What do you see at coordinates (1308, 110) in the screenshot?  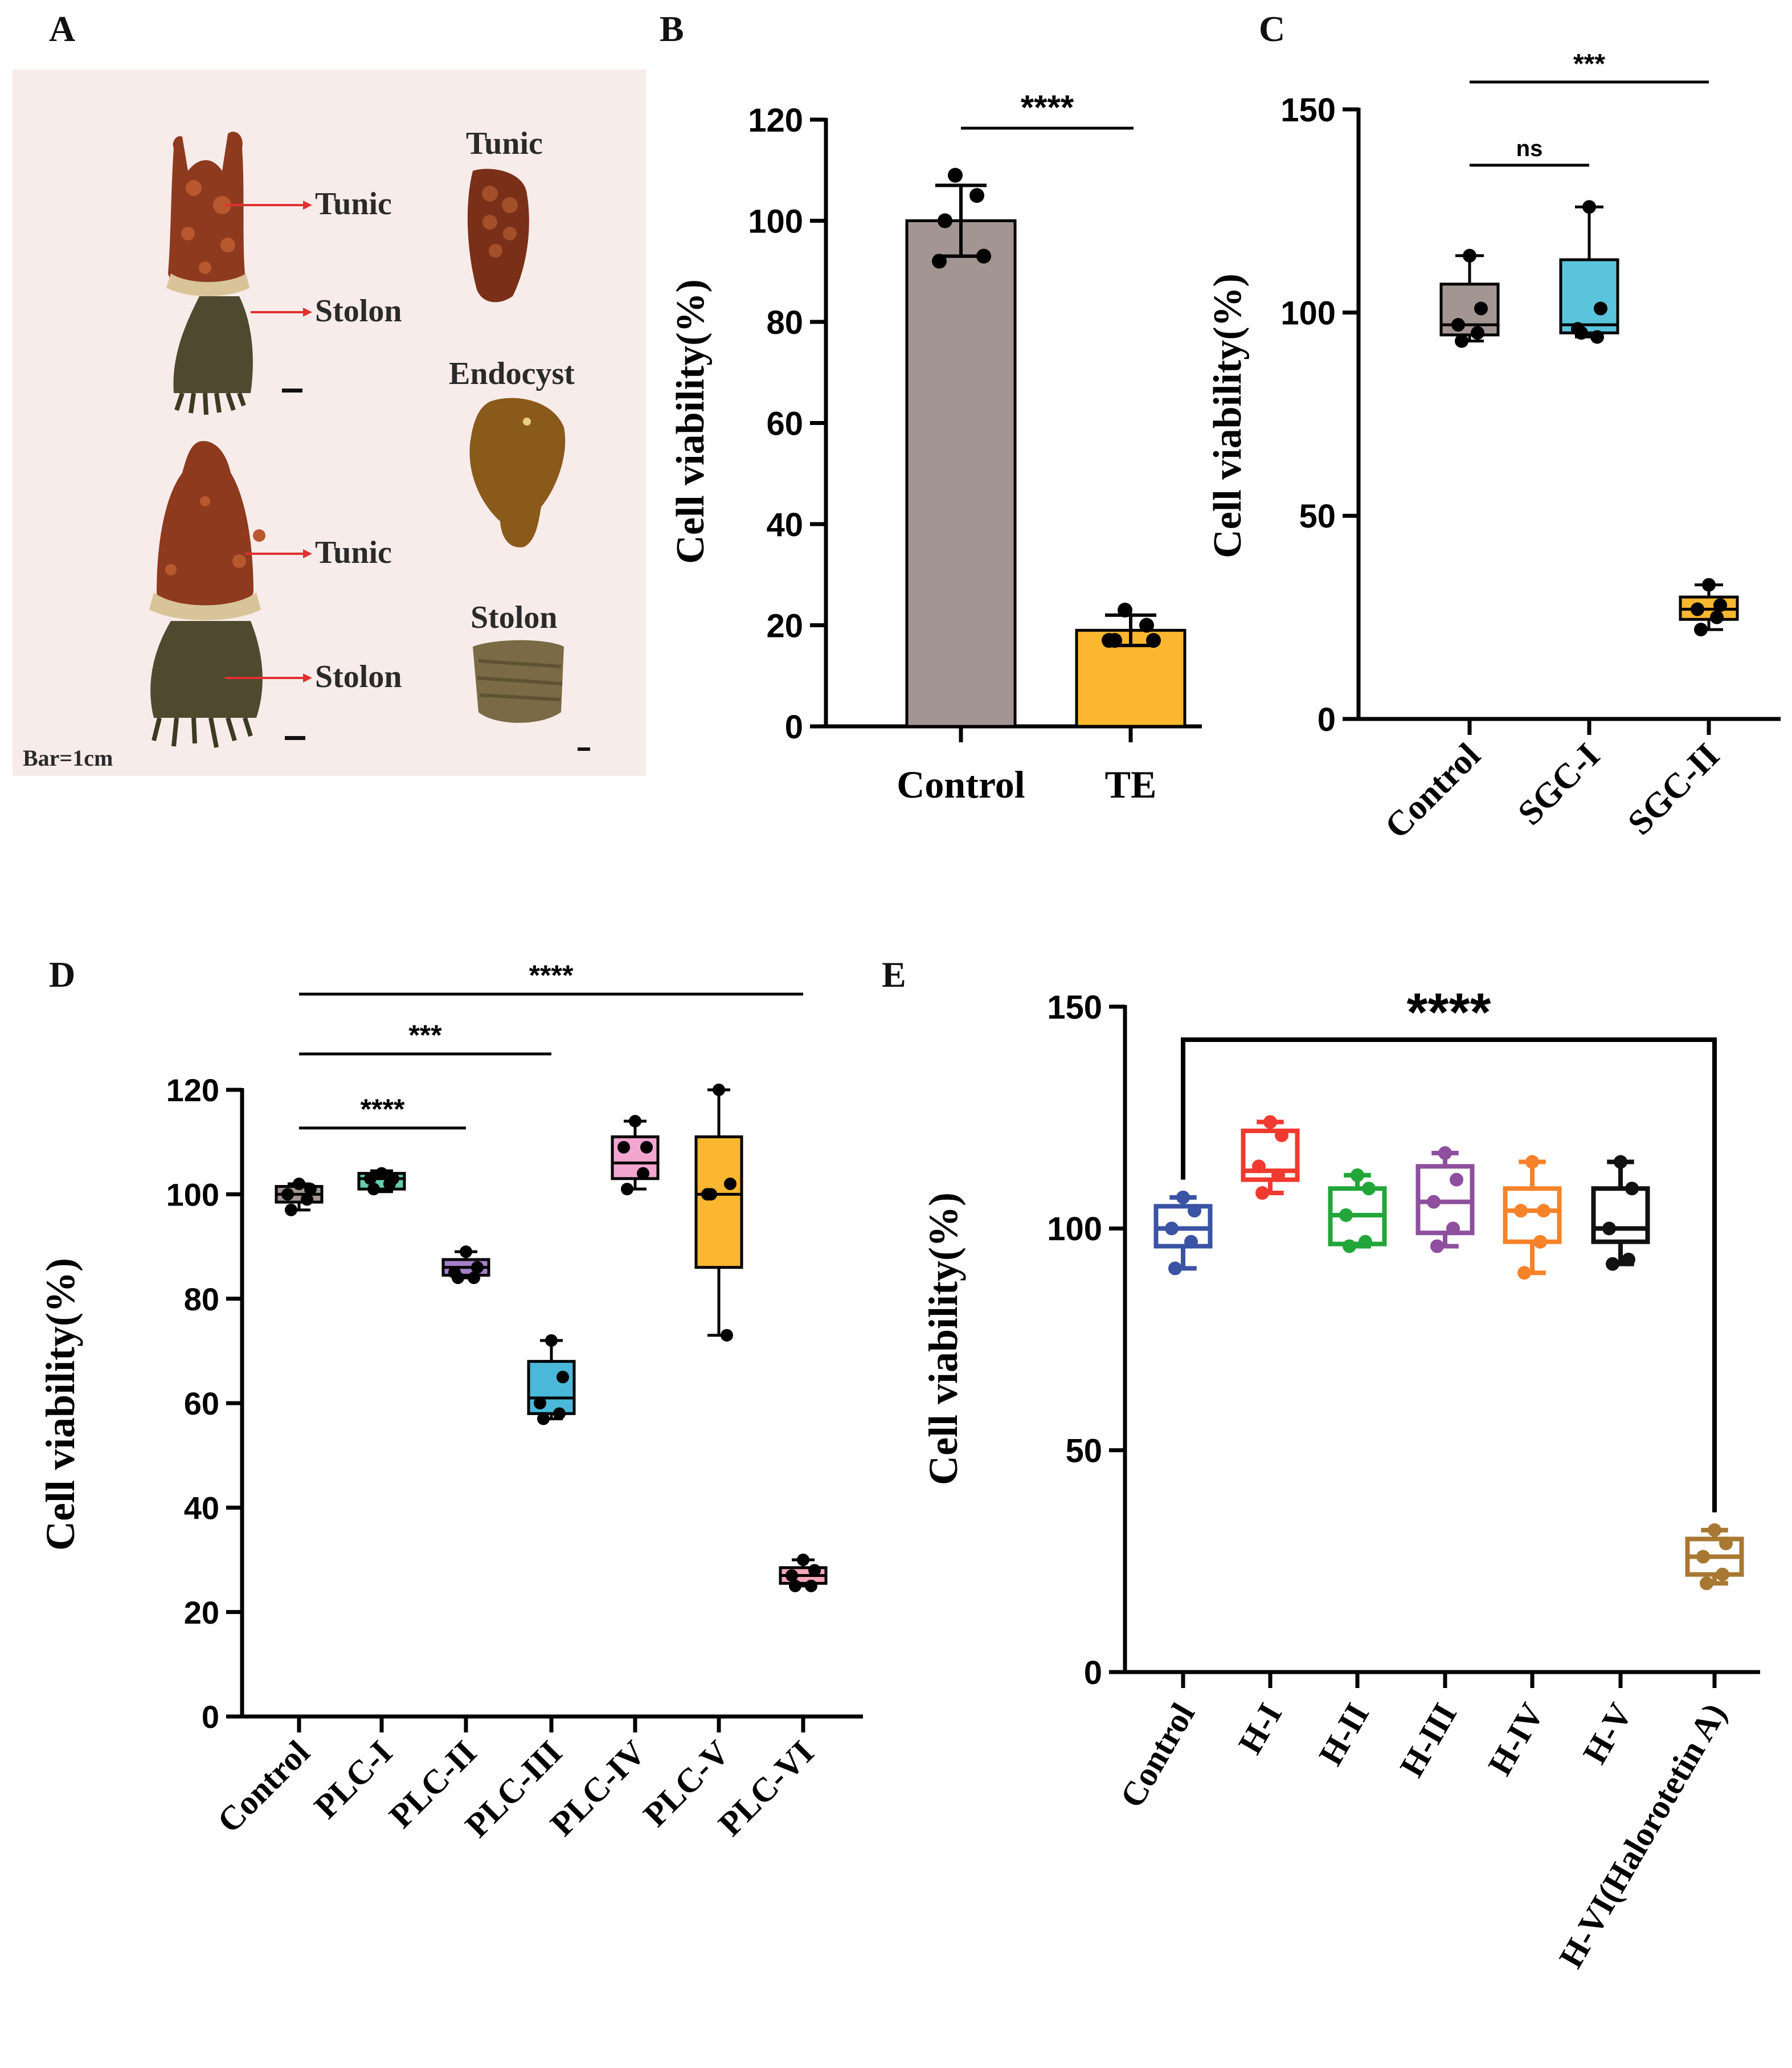 I see `y-tick-label: 150` at bounding box center [1308, 110].